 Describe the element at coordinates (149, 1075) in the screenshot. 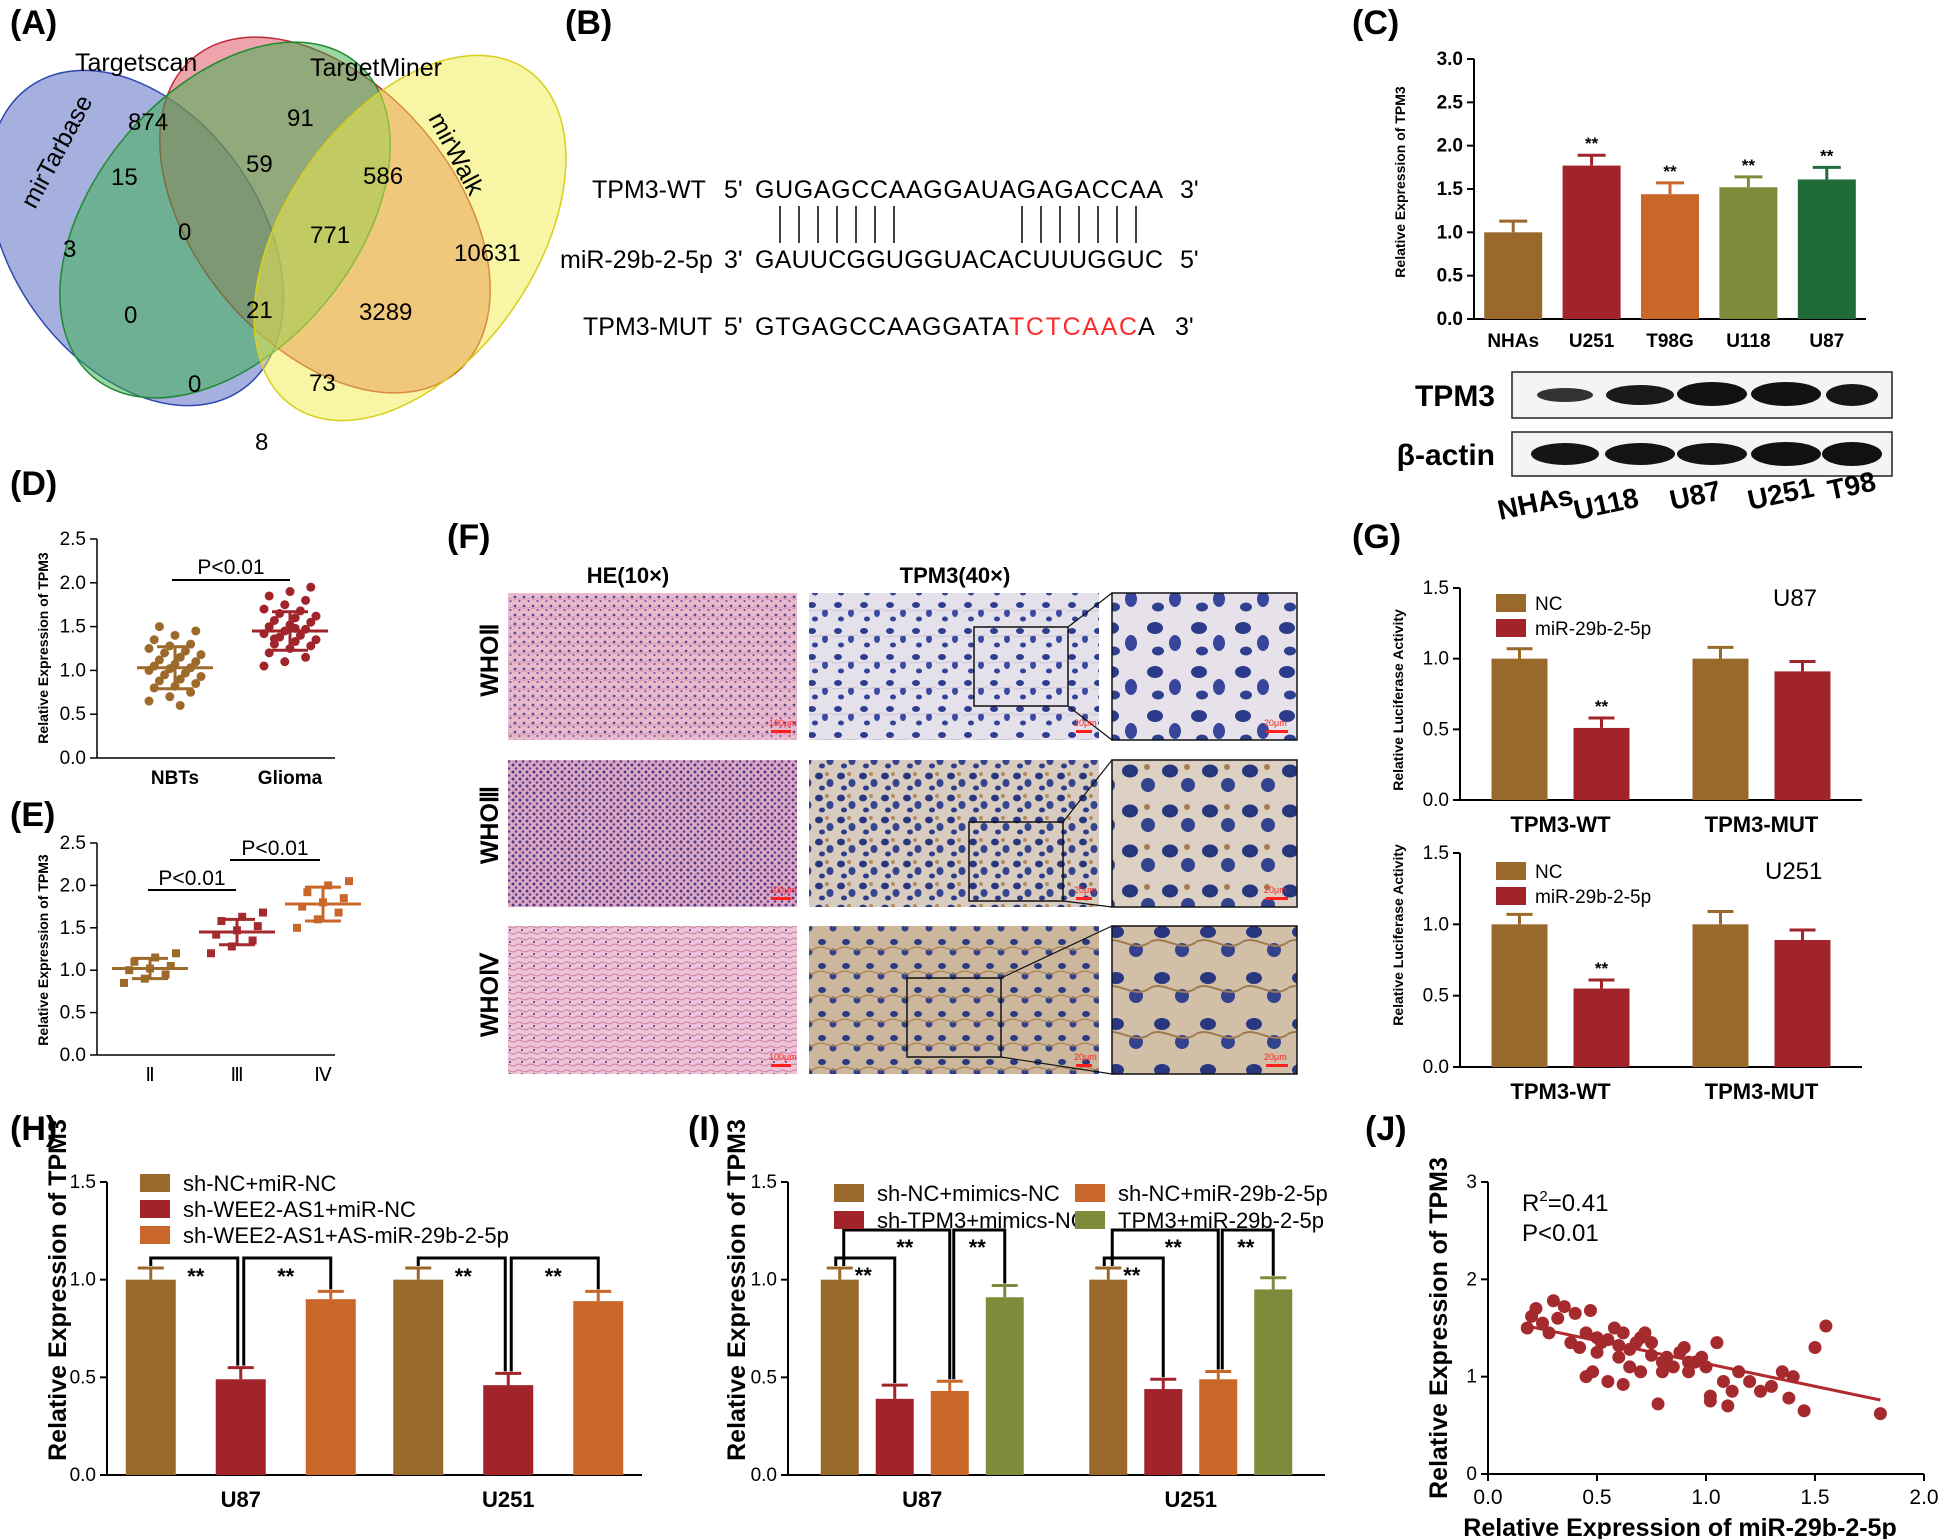

I see `x-tick-label: Ⅱ` at that location.